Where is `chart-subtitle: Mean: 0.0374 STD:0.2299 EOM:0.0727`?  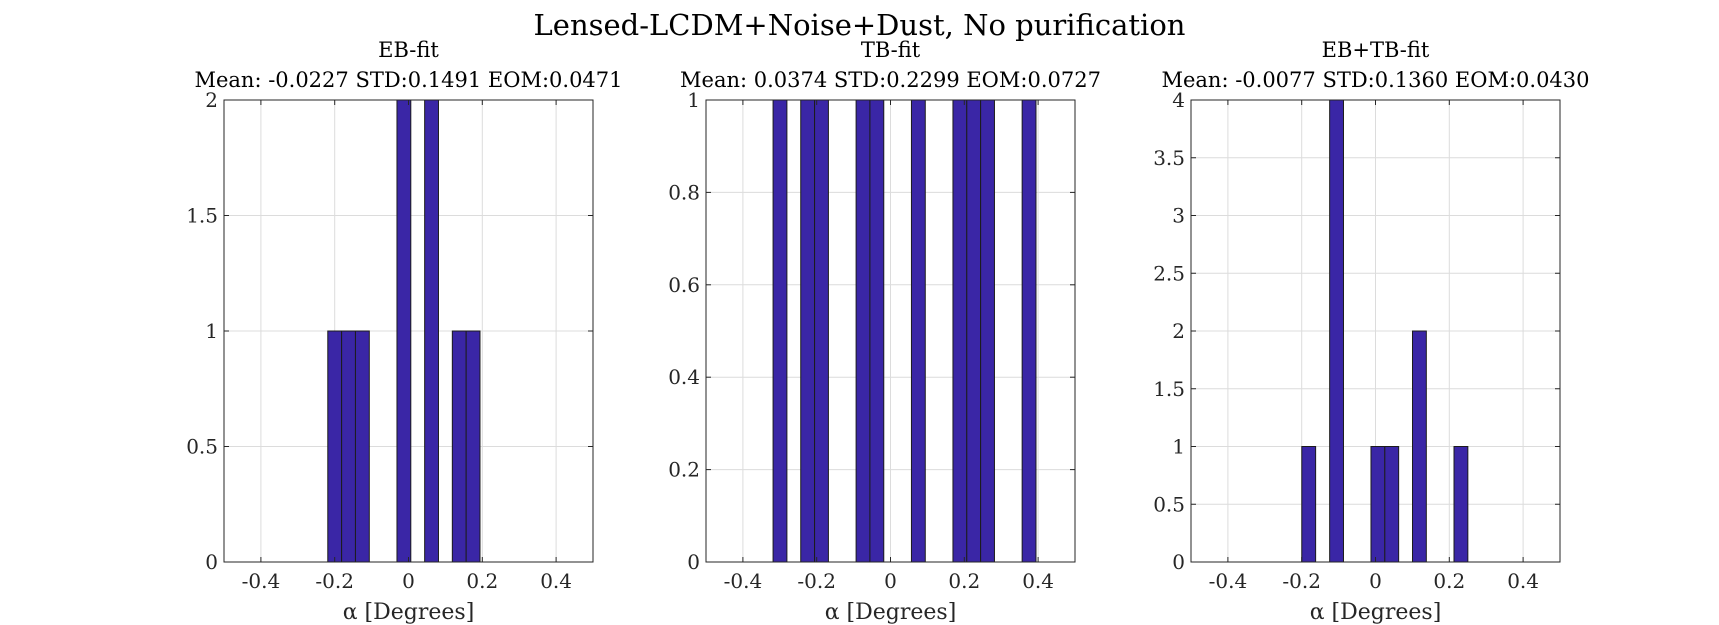 chart-subtitle: Mean: 0.0374 STD:0.2299 EOM:0.0727 is located at coordinates (890, 80).